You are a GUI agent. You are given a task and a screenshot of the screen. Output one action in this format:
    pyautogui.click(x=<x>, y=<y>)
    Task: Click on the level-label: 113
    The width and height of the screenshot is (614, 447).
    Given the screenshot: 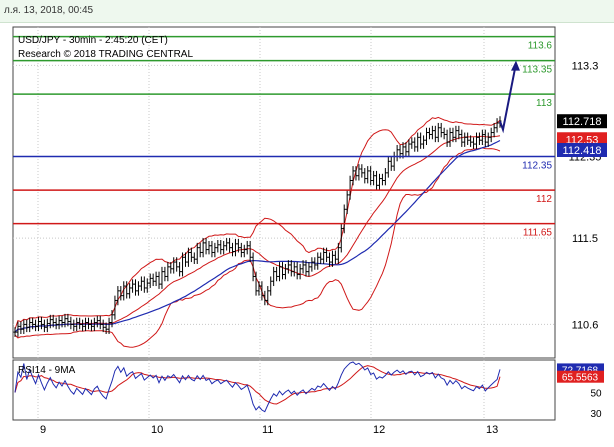 What is the action you would take?
    pyautogui.click(x=544, y=103)
    